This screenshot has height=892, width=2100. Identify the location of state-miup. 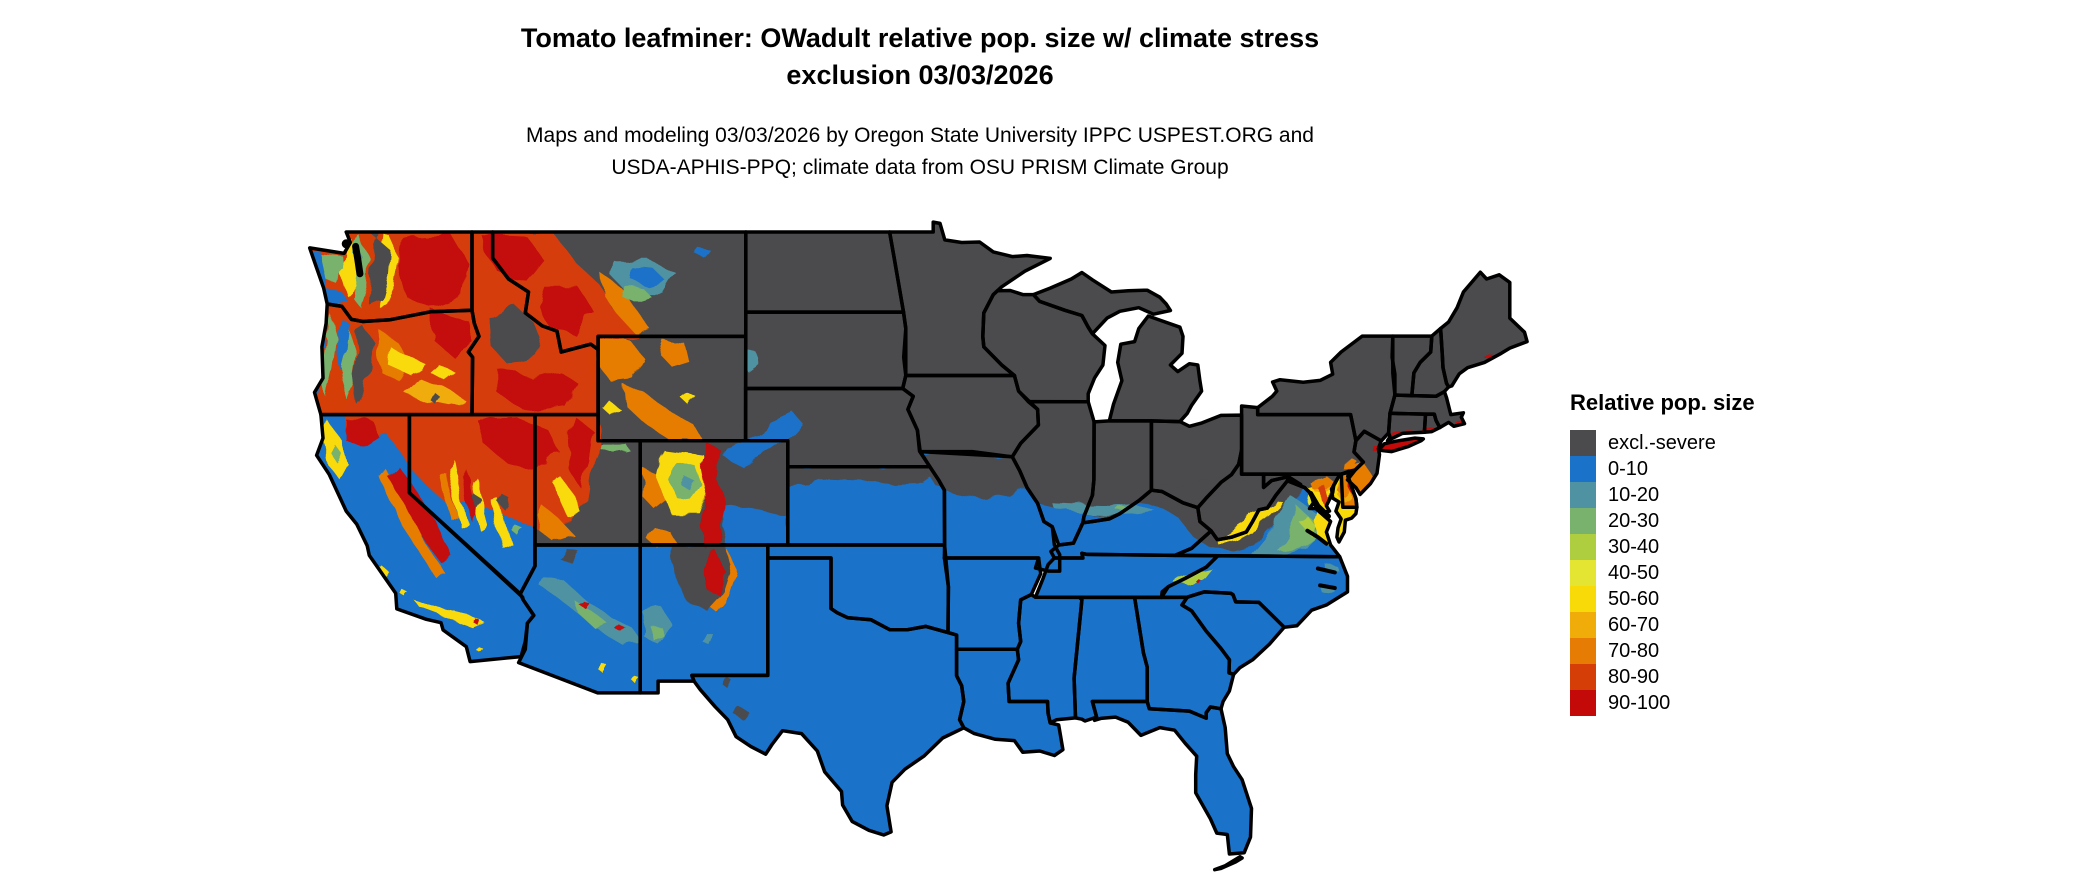
(1102, 303).